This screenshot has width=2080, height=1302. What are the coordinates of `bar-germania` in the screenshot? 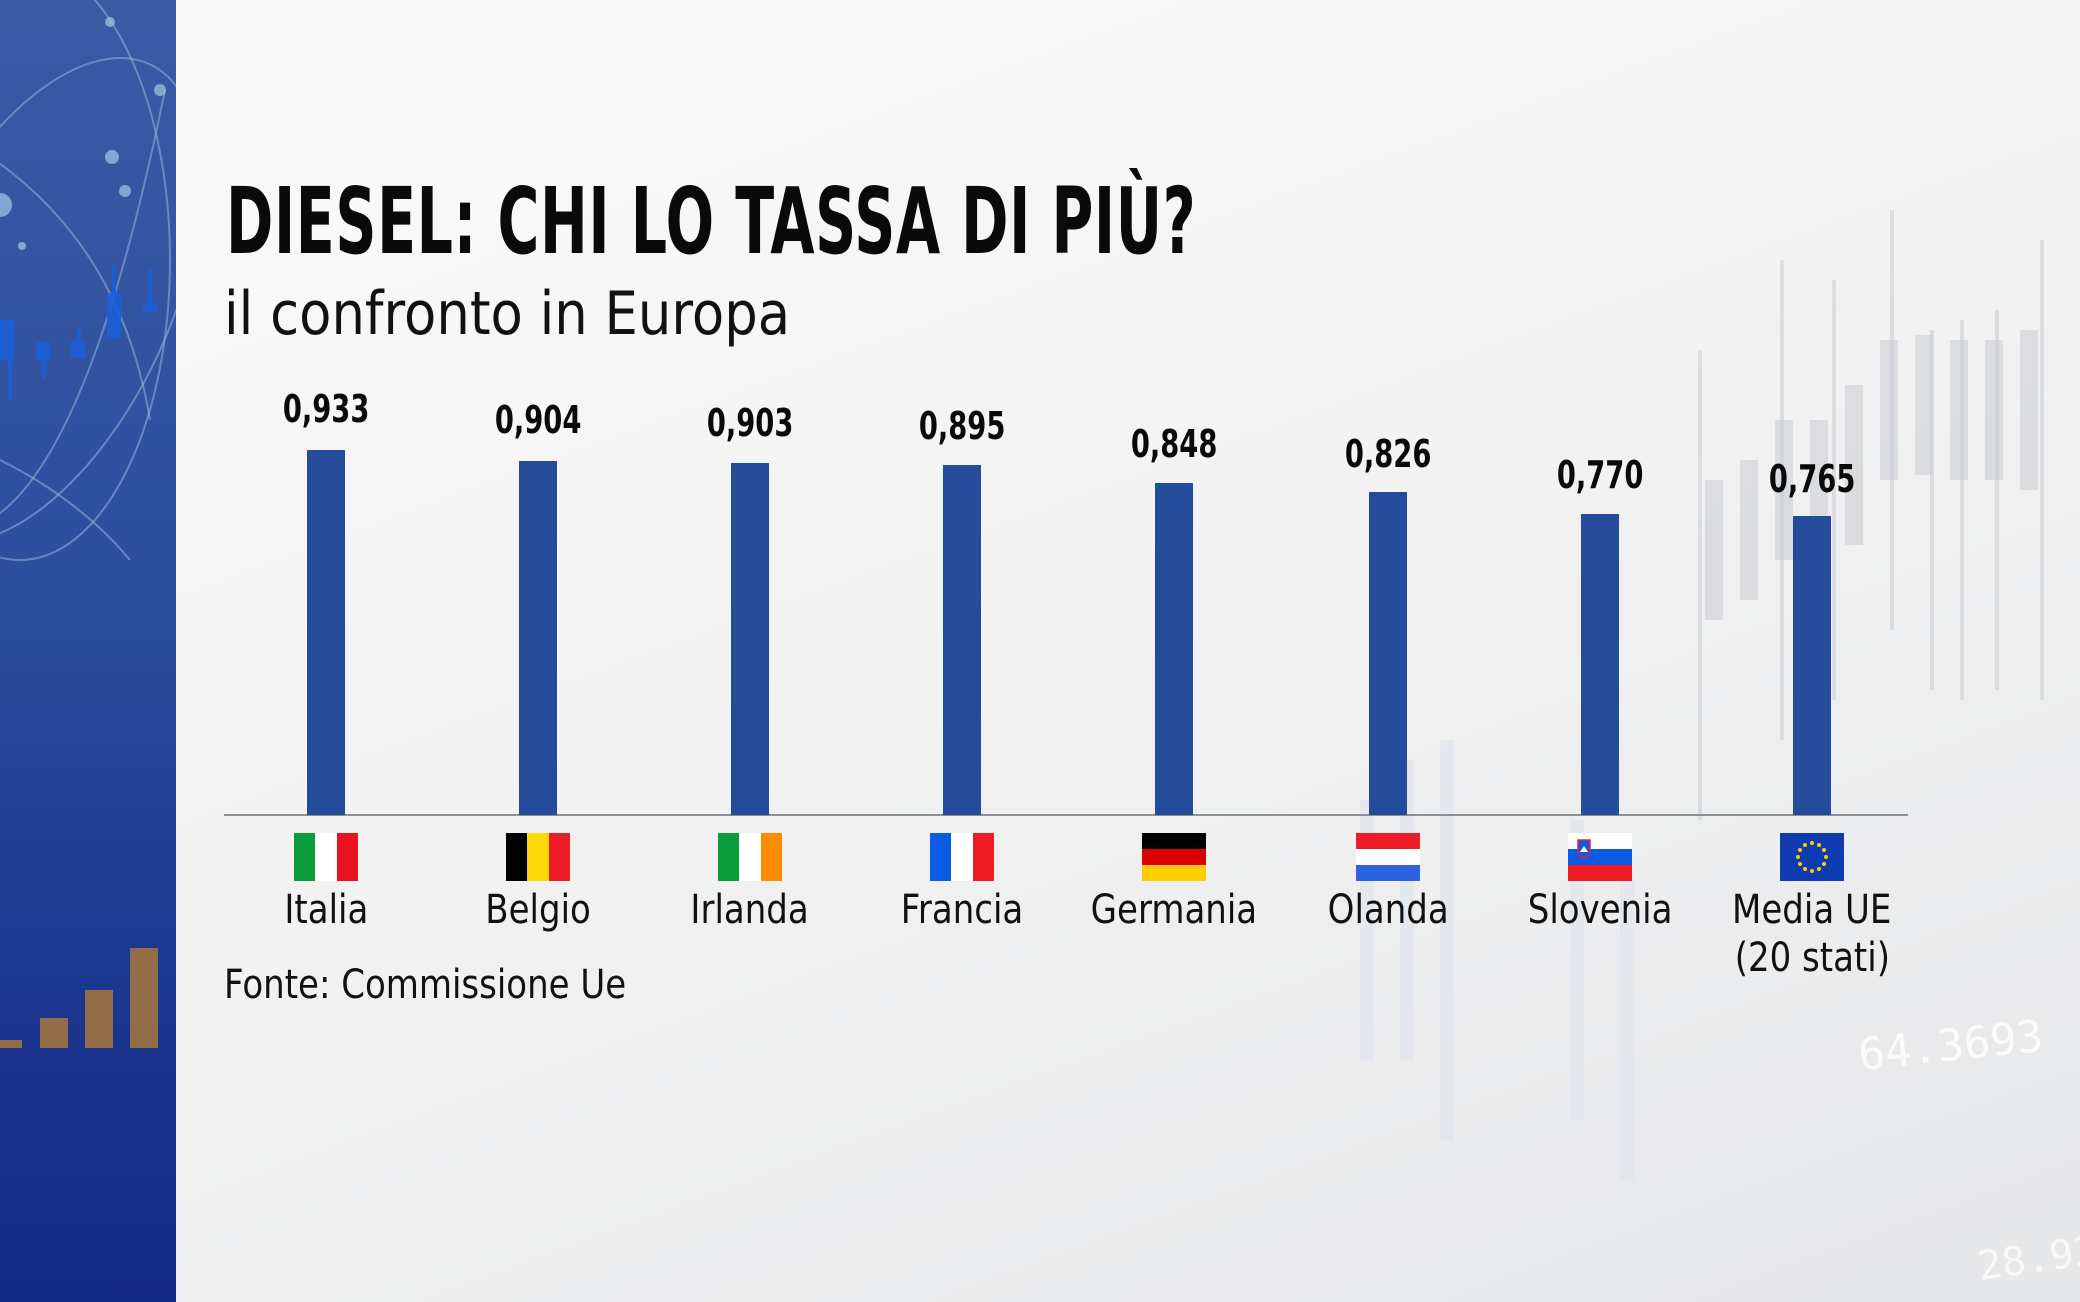 It's located at (1174, 649).